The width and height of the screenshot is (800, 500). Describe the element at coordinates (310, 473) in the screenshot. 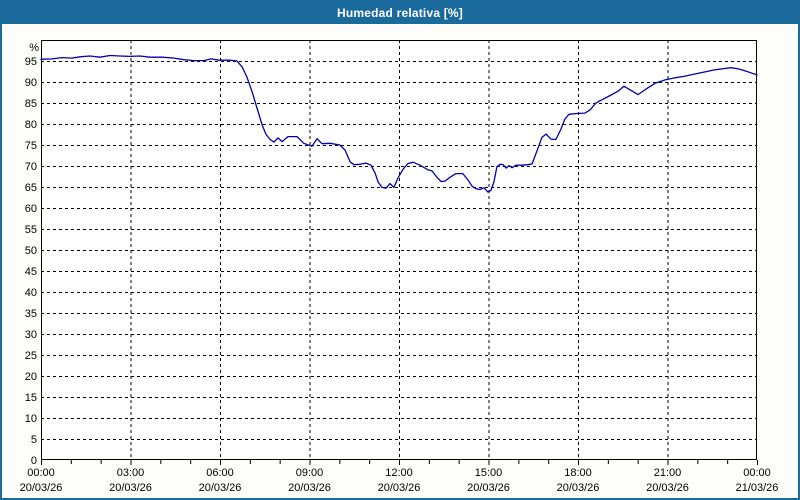

I see `x-tick-time-label: 09:00` at that location.